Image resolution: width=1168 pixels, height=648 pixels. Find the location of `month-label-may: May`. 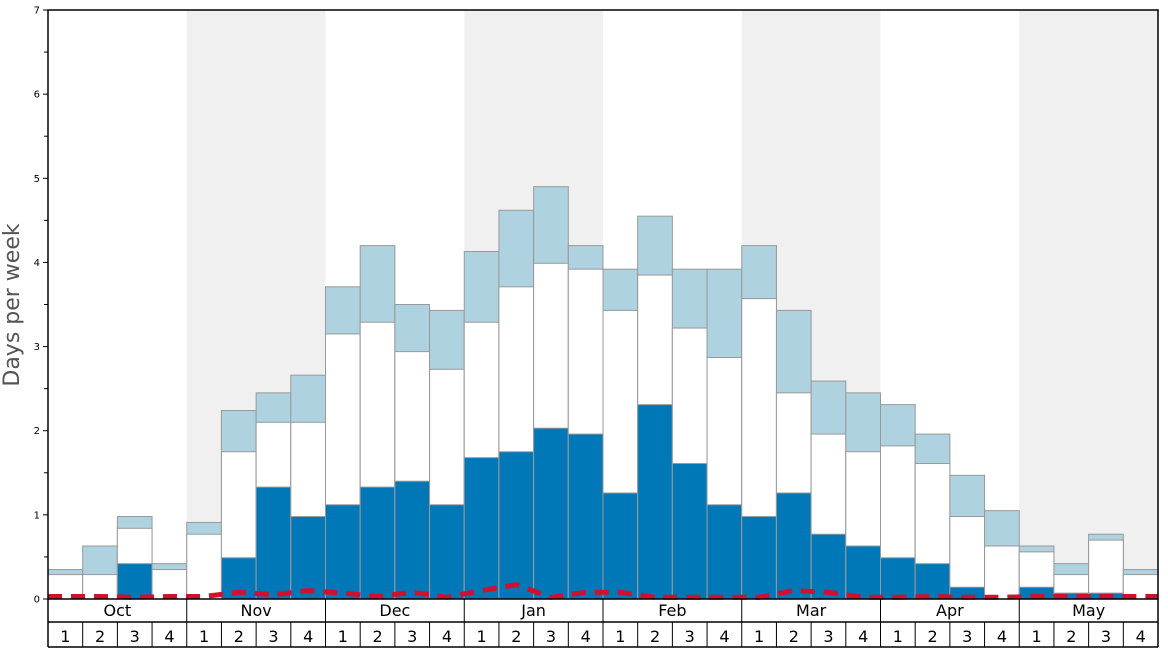

month-label-may: May is located at coordinates (1088, 610).